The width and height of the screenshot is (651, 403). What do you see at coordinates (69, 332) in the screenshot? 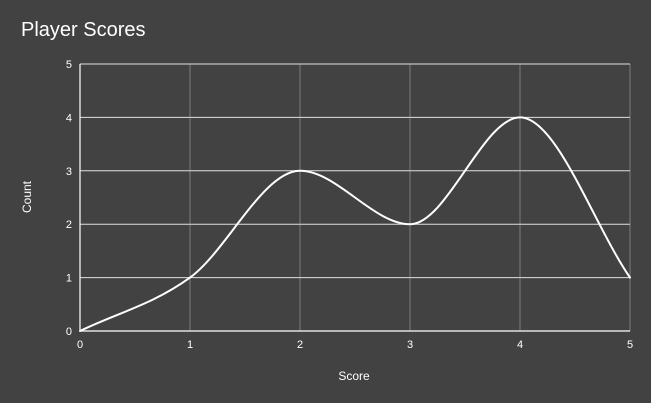
I see `y-tick-label-0: 0` at bounding box center [69, 332].